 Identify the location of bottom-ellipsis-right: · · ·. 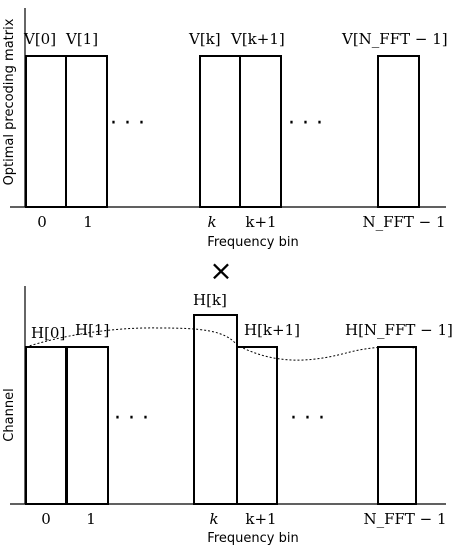
(307, 418).